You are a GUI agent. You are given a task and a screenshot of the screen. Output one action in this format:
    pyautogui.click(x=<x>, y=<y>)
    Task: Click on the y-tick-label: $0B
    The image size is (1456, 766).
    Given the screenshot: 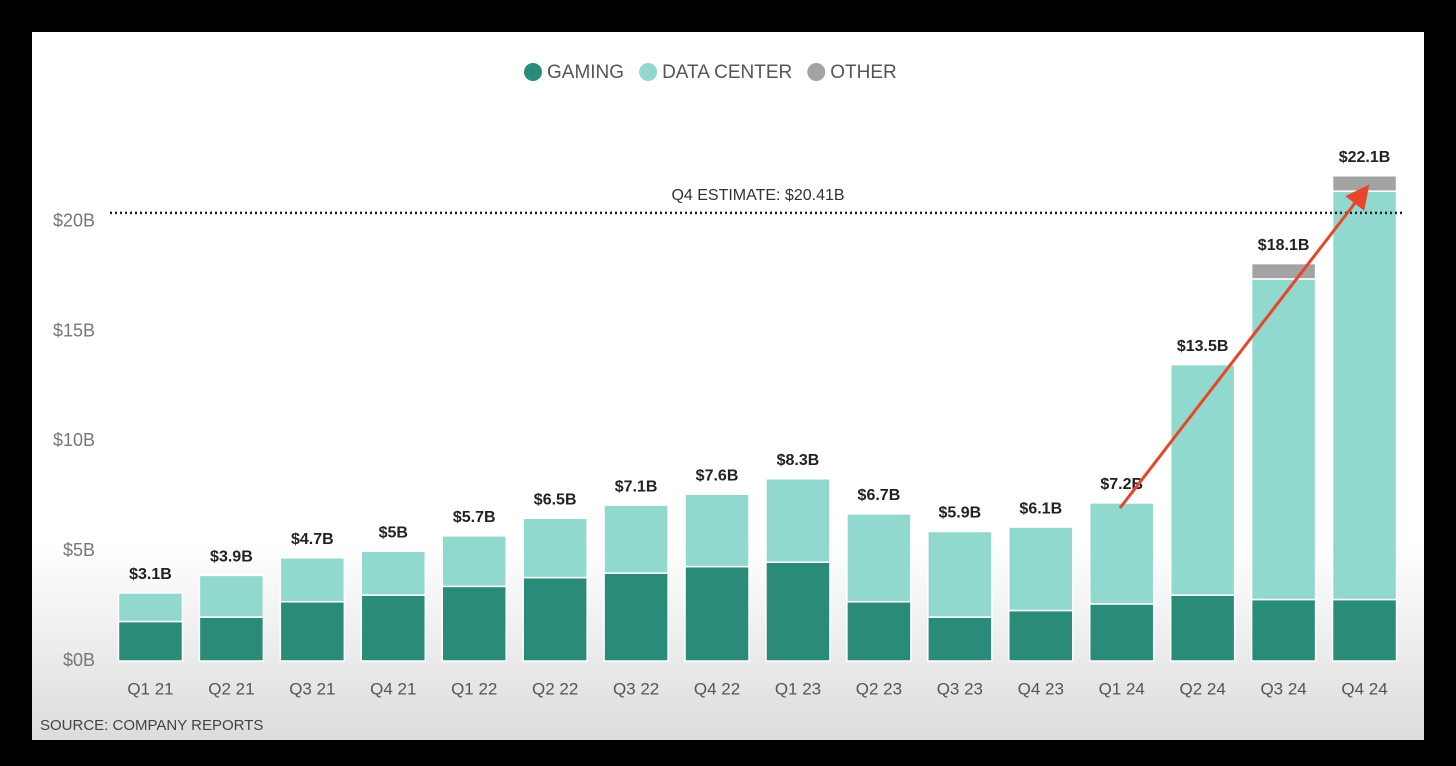 What is the action you would take?
    pyautogui.click(x=79, y=660)
    